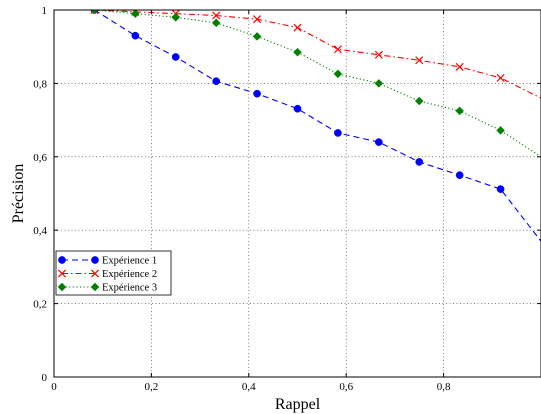  Describe the element at coordinates (54, 387) in the screenshot. I see `x-tick-label-0: 0` at that location.